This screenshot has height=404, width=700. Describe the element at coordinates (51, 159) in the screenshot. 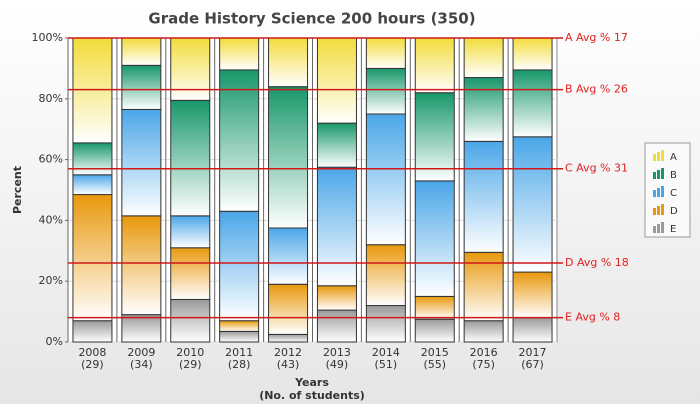

I see `y-tick-label: 60%` at that location.